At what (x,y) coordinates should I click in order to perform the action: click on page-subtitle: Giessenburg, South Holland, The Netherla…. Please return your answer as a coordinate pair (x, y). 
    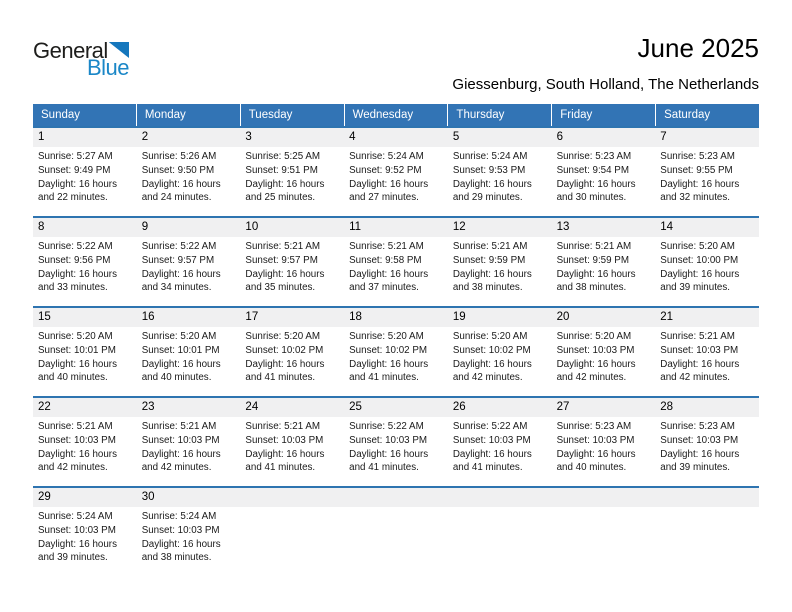
    Looking at the image, I should click on (605, 84).